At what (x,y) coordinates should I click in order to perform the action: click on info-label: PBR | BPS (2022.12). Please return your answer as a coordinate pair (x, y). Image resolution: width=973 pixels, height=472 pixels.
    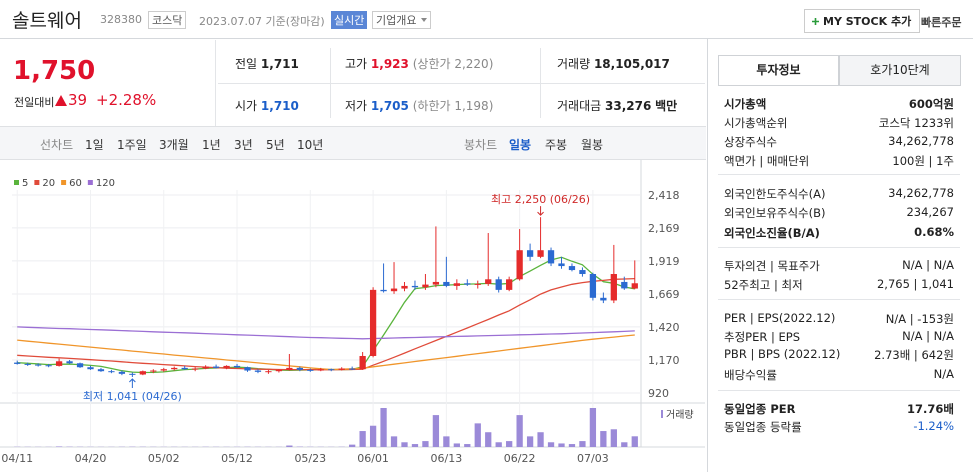
    Looking at the image, I should click on (782, 354).